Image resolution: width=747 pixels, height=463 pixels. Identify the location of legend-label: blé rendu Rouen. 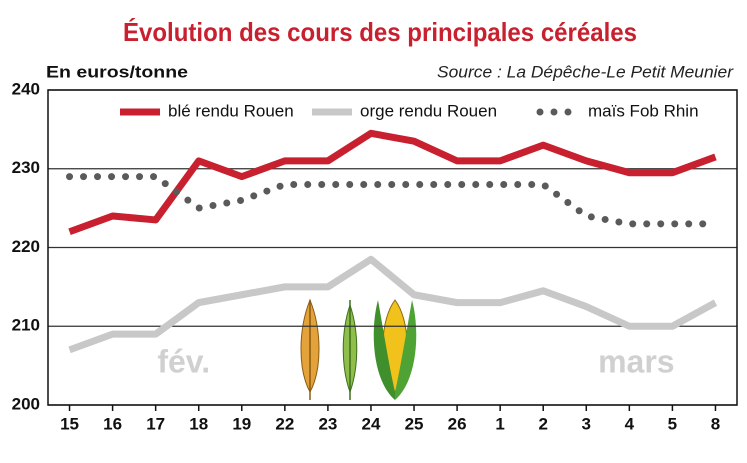
(231, 110).